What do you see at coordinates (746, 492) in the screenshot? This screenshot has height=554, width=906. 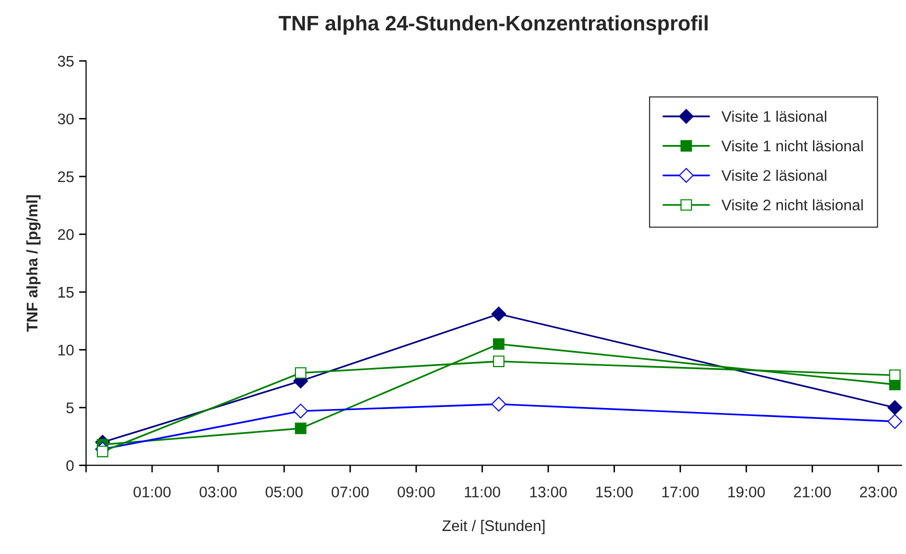 I see `x-tick-label: 19:00` at bounding box center [746, 492].